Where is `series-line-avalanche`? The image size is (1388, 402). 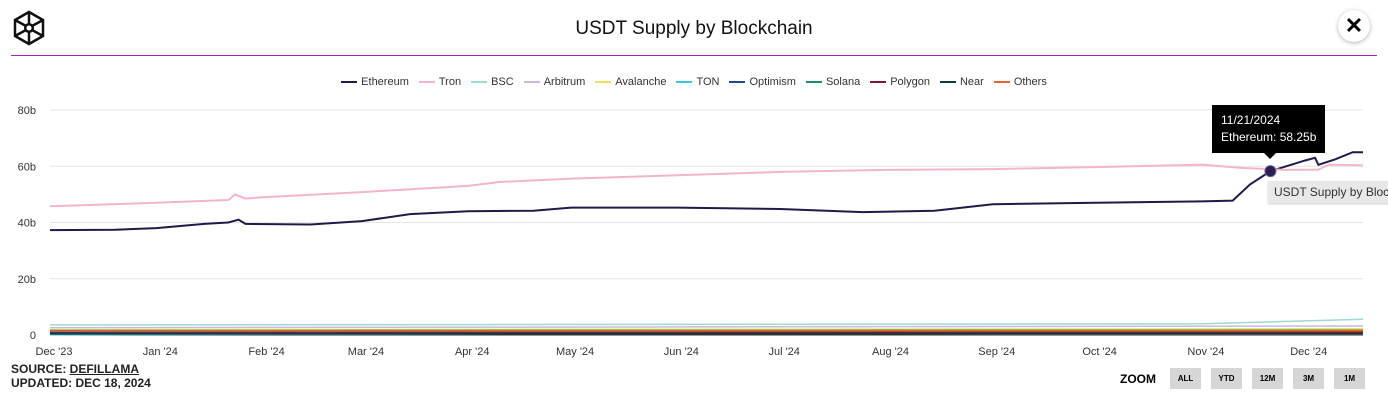
series-line-avalanche is located at coordinates (706, 329).